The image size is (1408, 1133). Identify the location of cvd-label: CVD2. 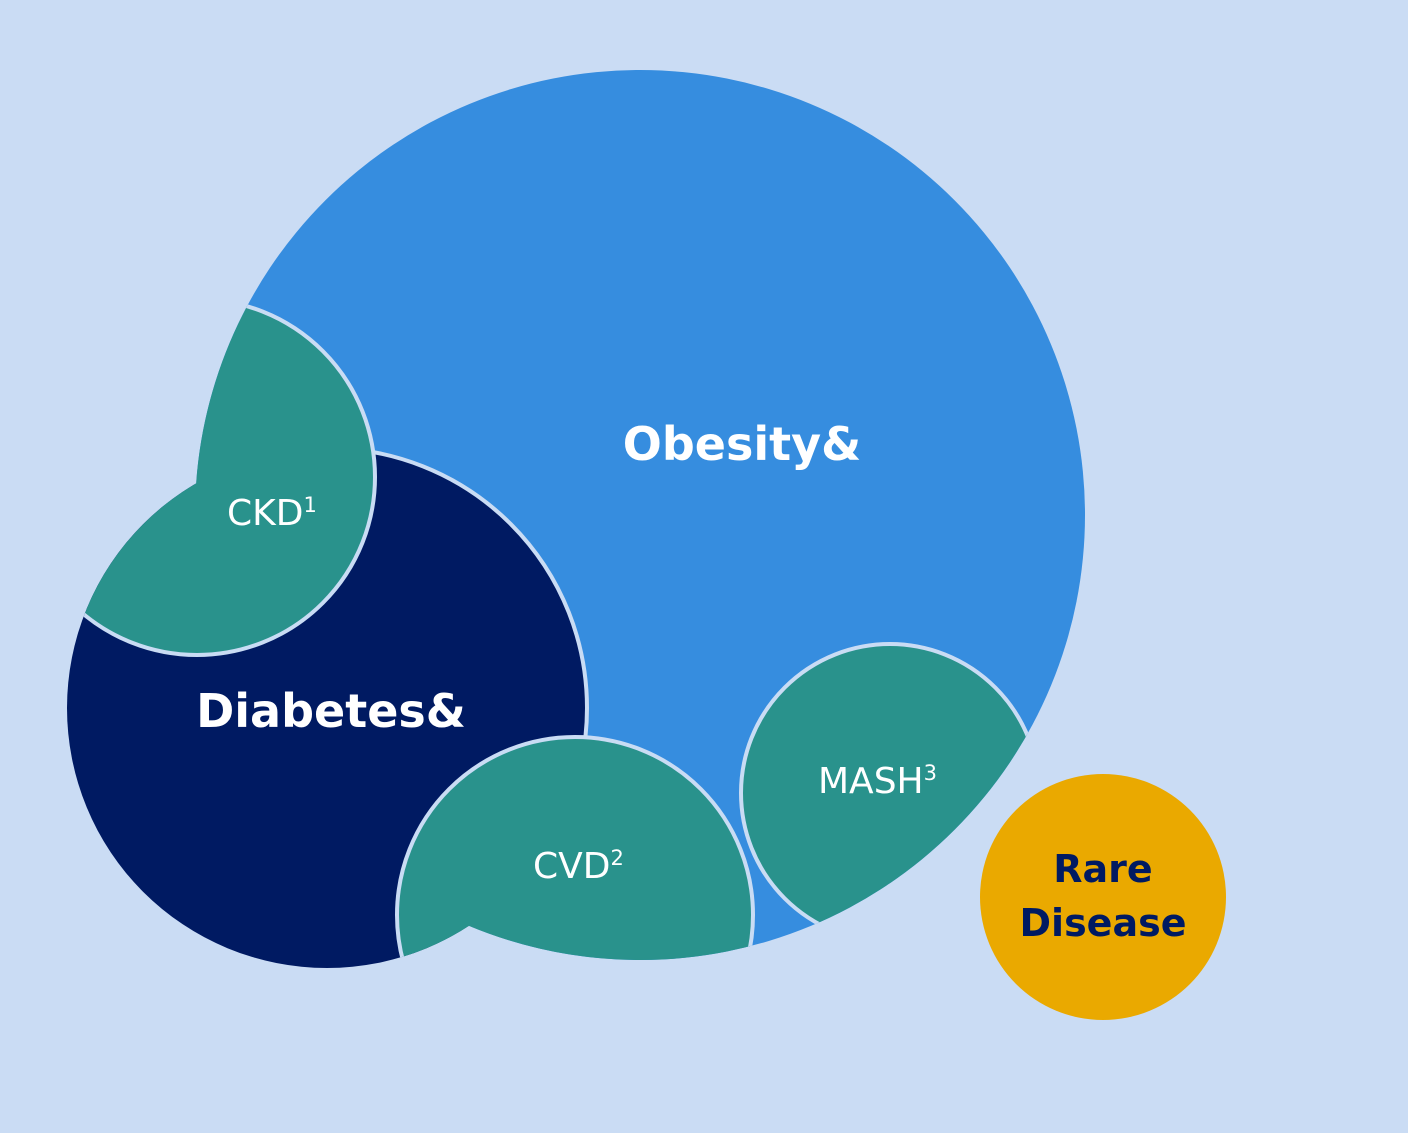
(578, 866).